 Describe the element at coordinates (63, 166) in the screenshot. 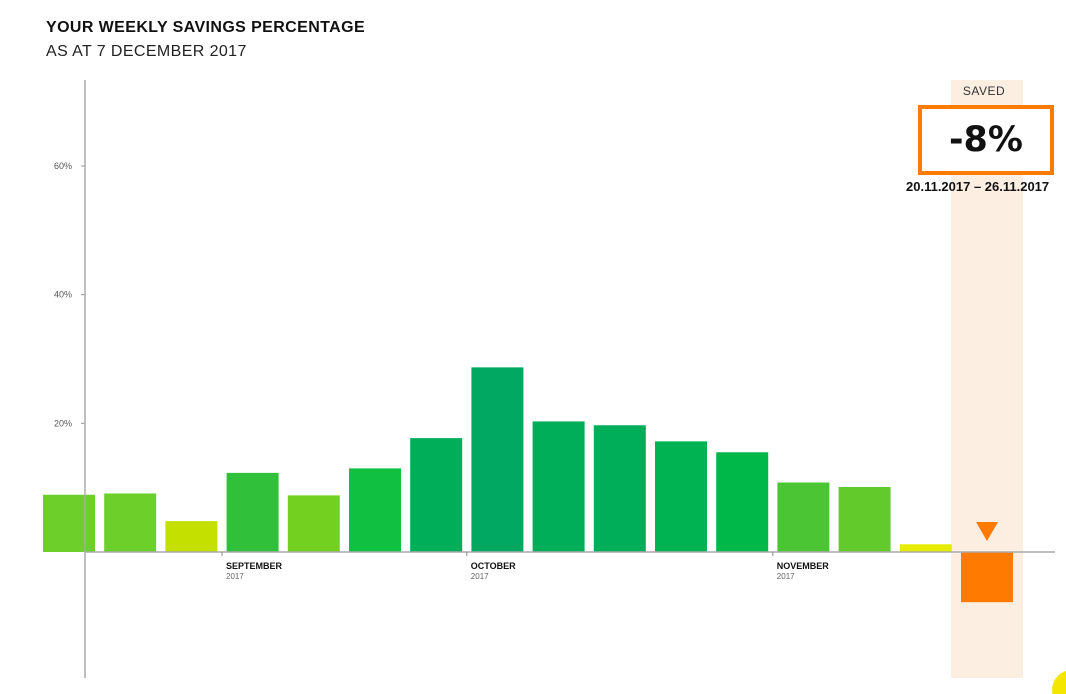

I see `y-tick-label: 60%` at that location.